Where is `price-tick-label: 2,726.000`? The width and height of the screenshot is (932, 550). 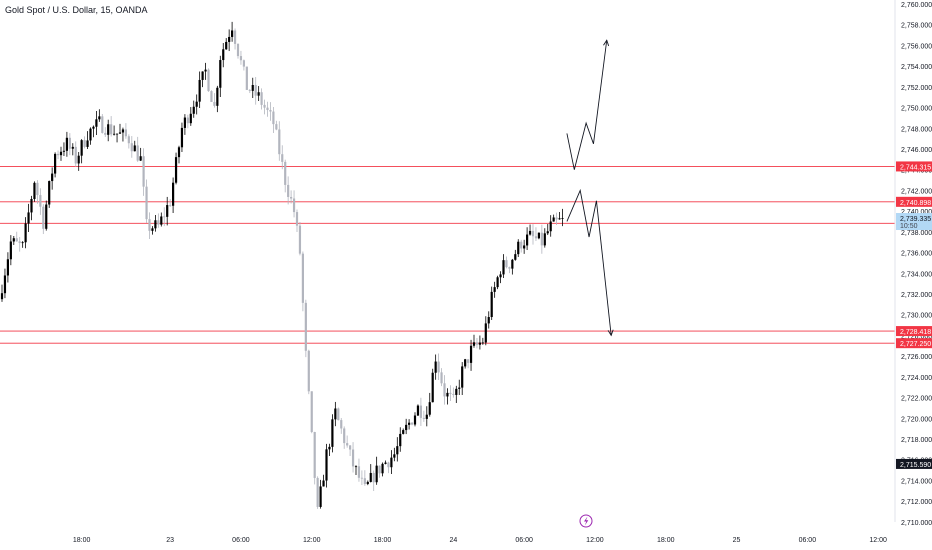 price-tick-label: 2,726.000 is located at coordinates (916, 357).